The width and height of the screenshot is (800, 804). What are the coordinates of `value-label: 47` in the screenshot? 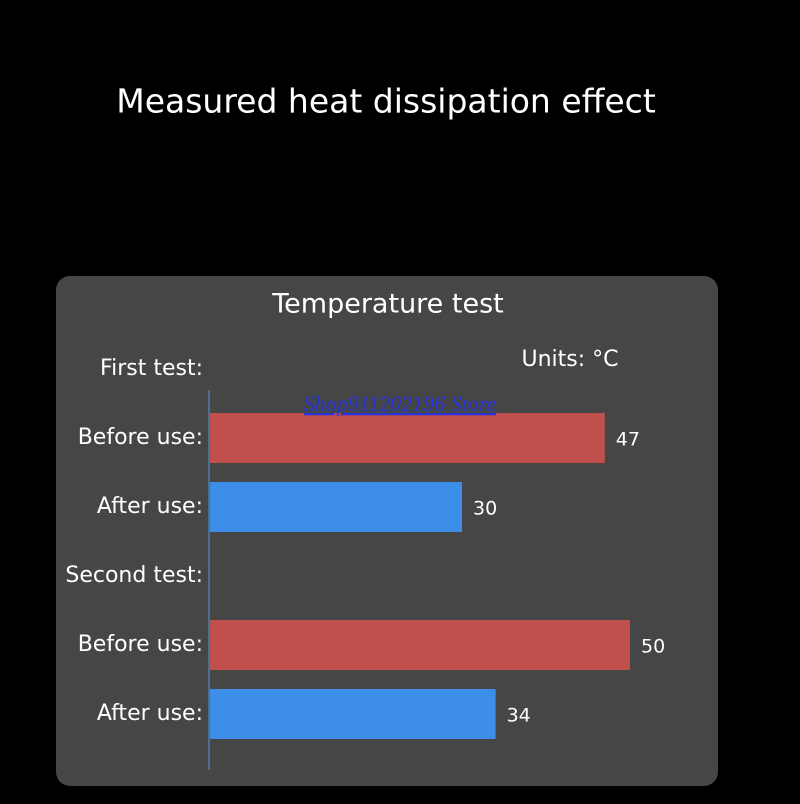 It's located at (628, 440).